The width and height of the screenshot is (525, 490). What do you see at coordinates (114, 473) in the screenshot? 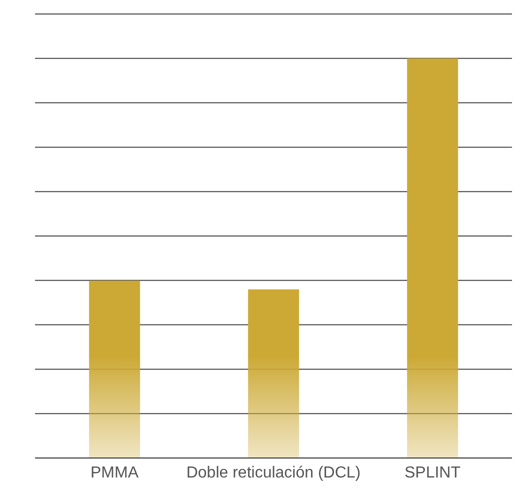
I see `x-tick-label: PMMA` at bounding box center [114, 473].